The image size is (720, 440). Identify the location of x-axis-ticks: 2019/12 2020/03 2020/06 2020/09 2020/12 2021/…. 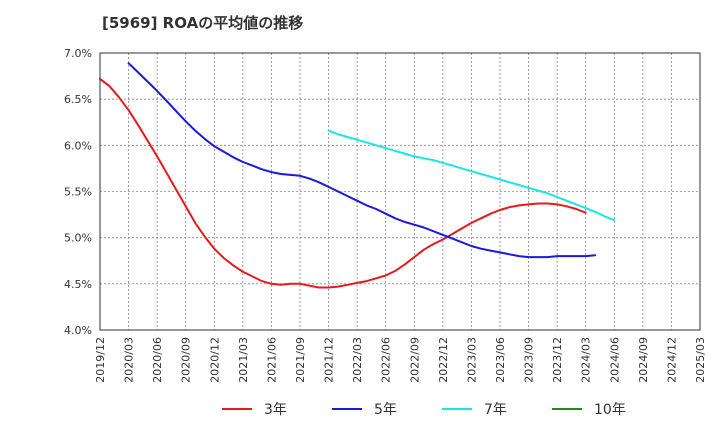
(400, 360).